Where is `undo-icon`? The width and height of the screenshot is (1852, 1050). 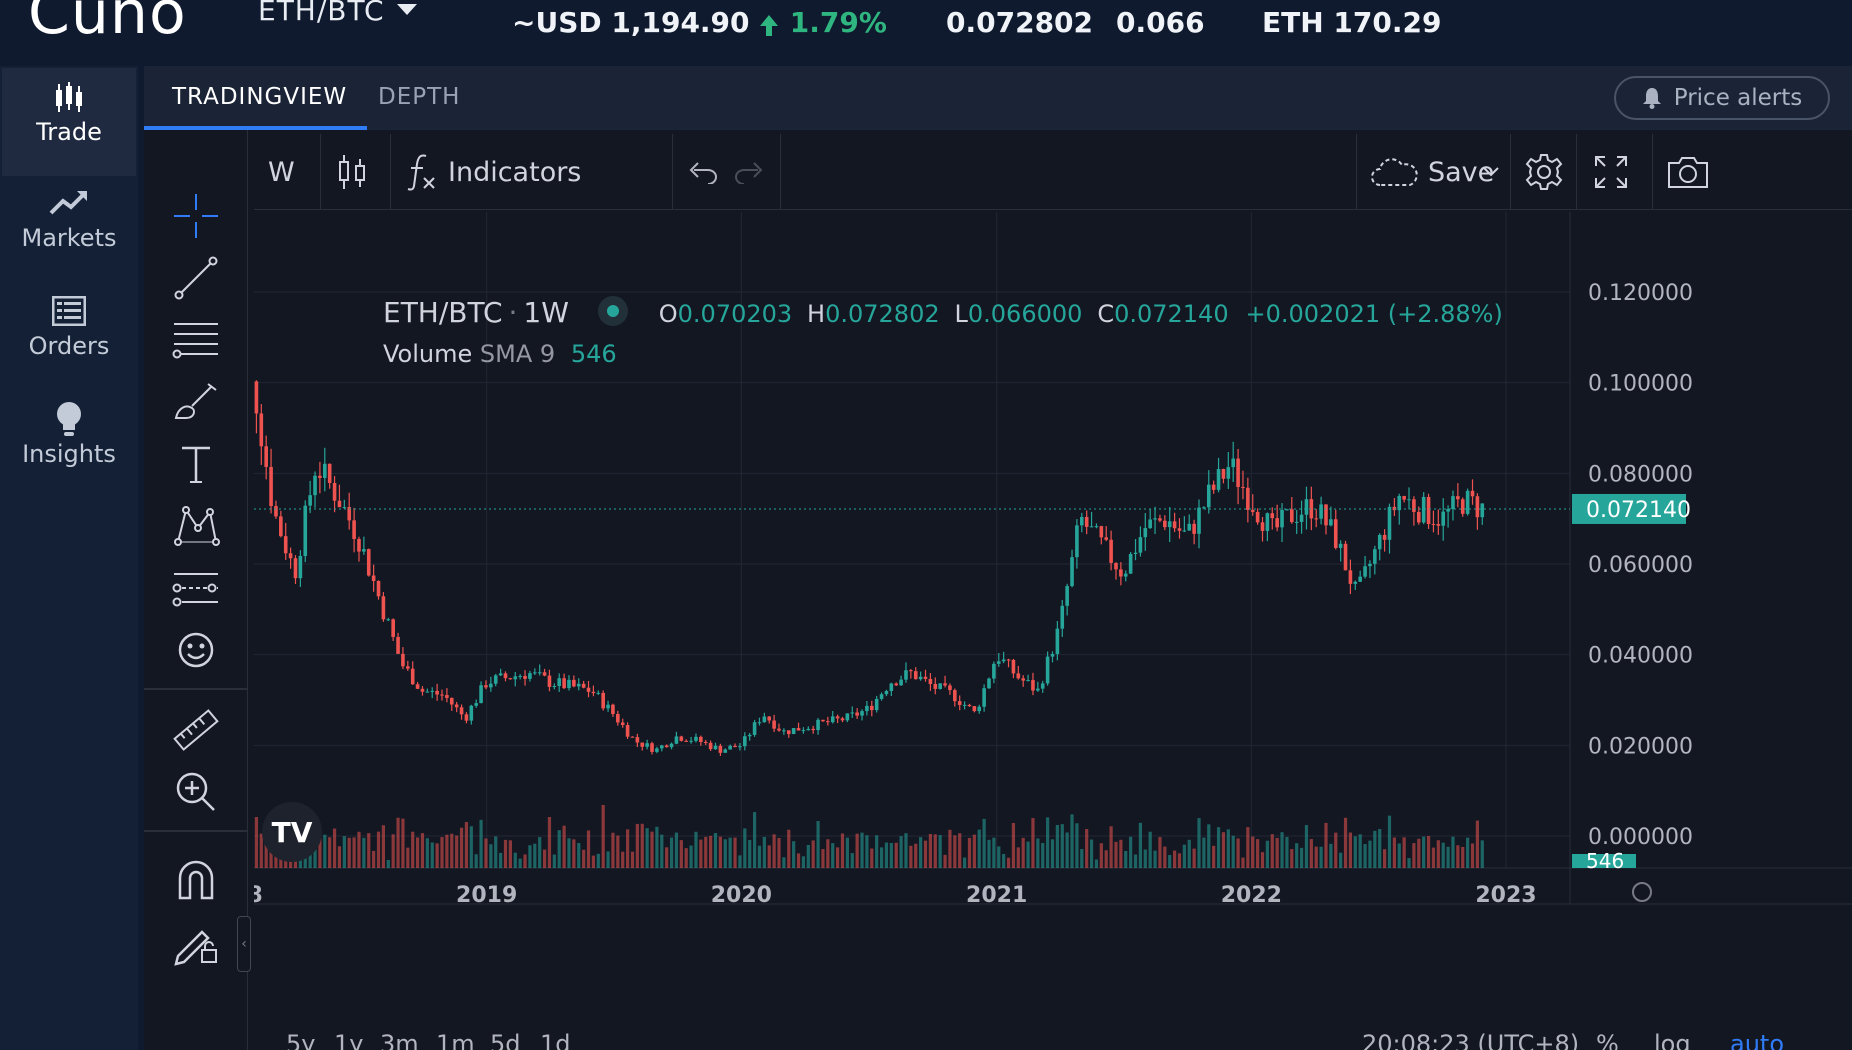 undo-icon is located at coordinates (702, 172).